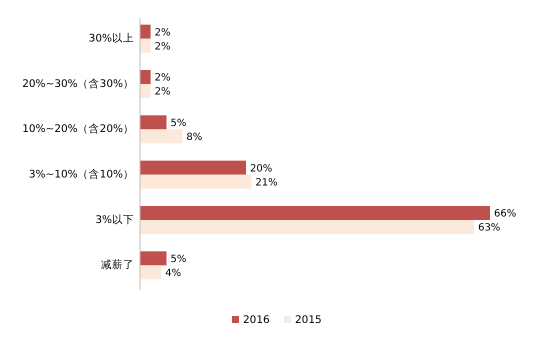 The image size is (546, 340). I want to click on data-label: 8%, so click(194, 138).